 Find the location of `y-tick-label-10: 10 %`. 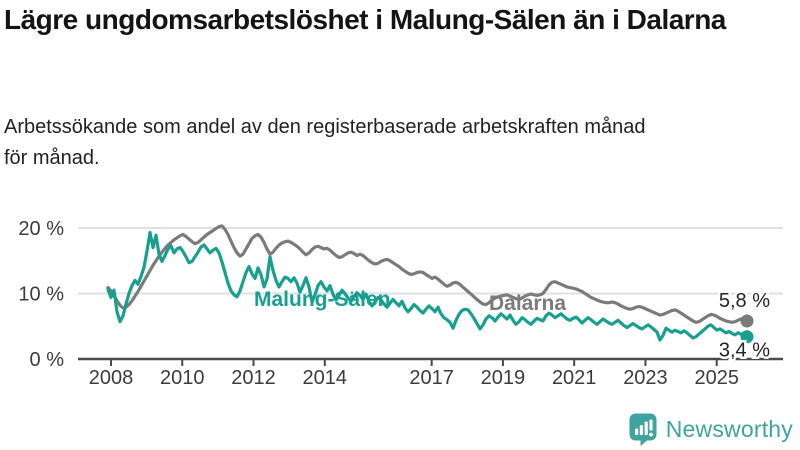

y-tick-label-10: 10 % is located at coordinates (41, 294).